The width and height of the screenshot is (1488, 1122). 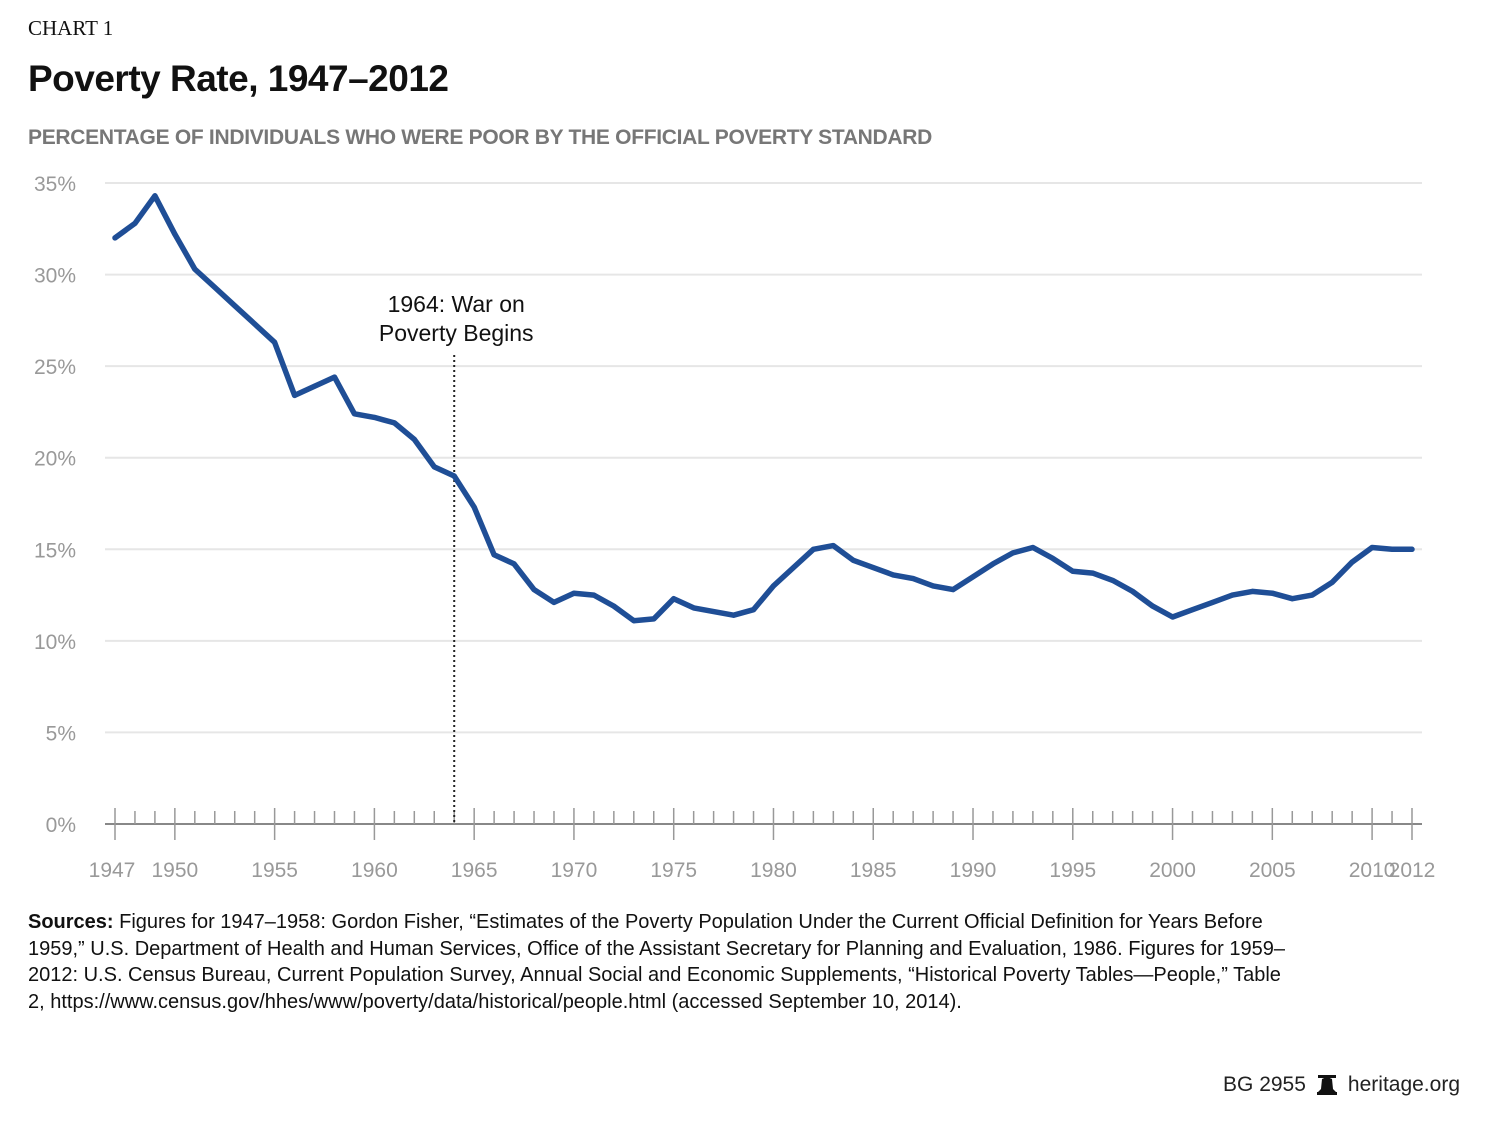 I want to click on y-tick-label: 0%, so click(x=61, y=825).